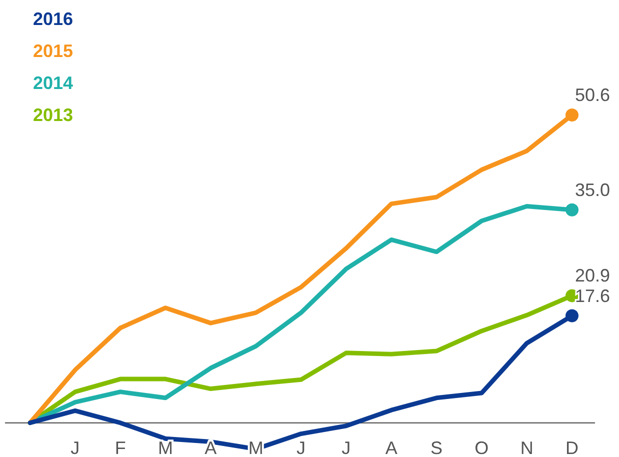 This screenshot has height=457, width=619. What do you see at coordinates (592, 95) in the screenshot?
I see `data-label: 50.6` at bounding box center [592, 95].